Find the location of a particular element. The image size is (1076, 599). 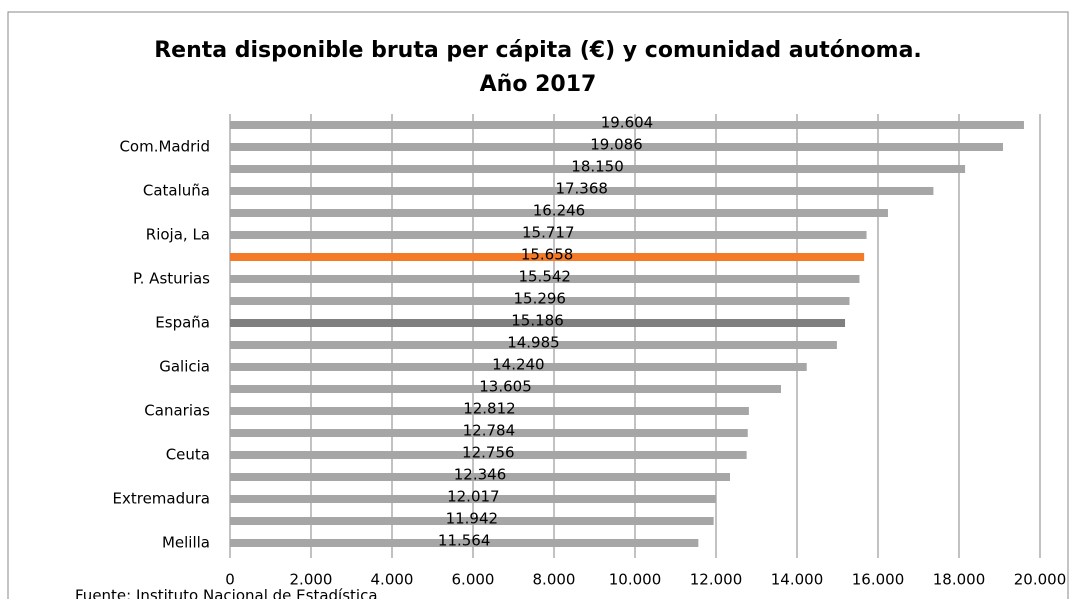

value-label: 15.296 is located at coordinates (539, 299).